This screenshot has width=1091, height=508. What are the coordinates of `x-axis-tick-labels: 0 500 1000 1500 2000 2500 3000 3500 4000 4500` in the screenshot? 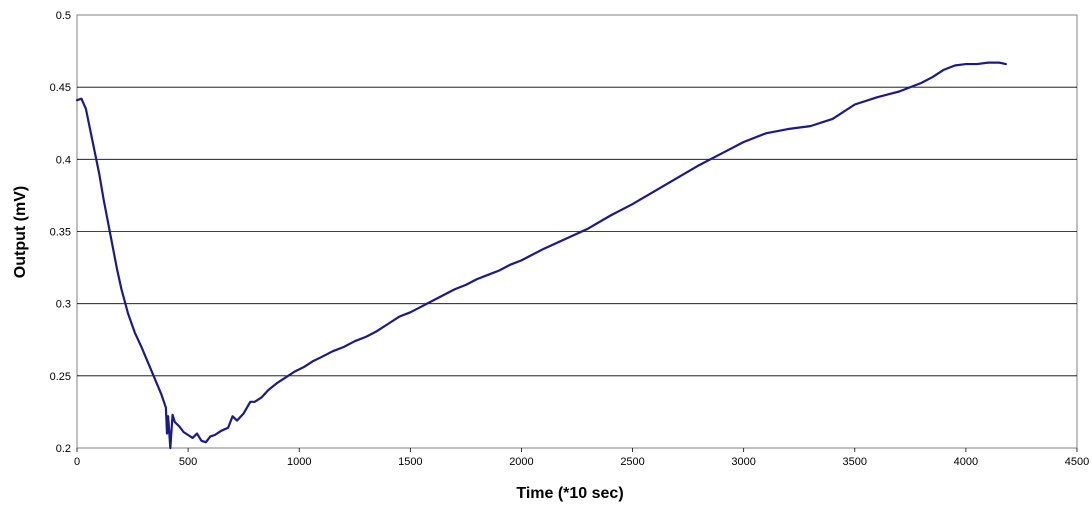 It's located at (581, 462).